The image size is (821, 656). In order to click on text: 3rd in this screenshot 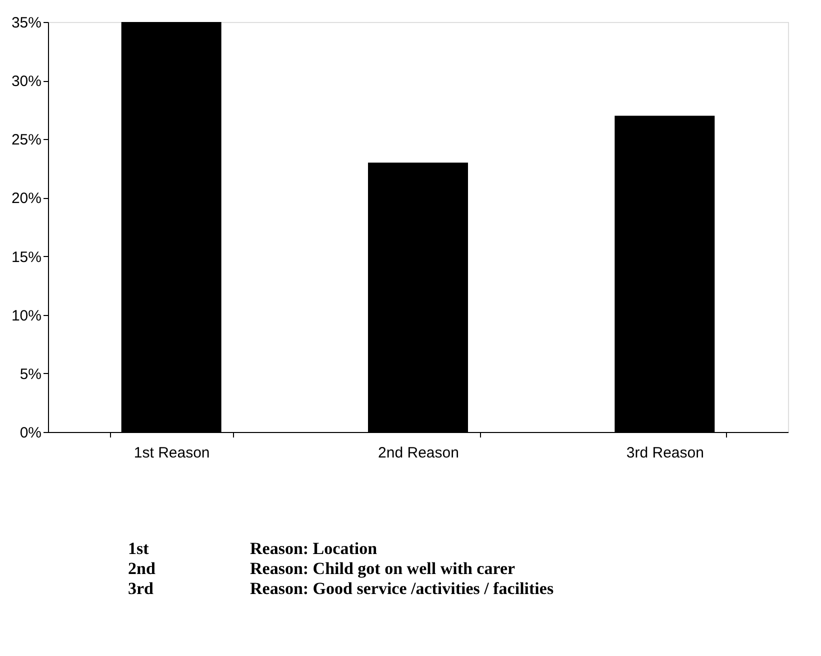, I will do `click(141, 588)`.